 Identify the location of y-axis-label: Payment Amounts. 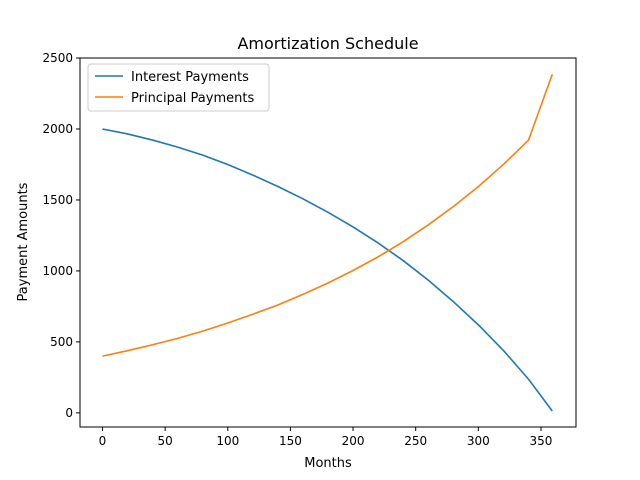
(23, 241).